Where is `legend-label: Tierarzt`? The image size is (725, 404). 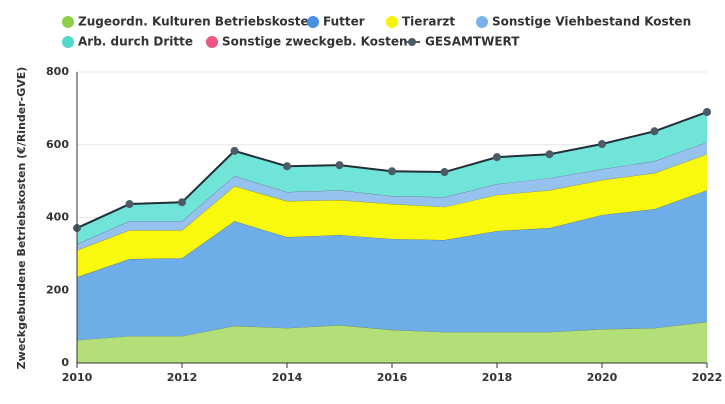
legend-label: Tierarzt is located at coordinates (428, 22).